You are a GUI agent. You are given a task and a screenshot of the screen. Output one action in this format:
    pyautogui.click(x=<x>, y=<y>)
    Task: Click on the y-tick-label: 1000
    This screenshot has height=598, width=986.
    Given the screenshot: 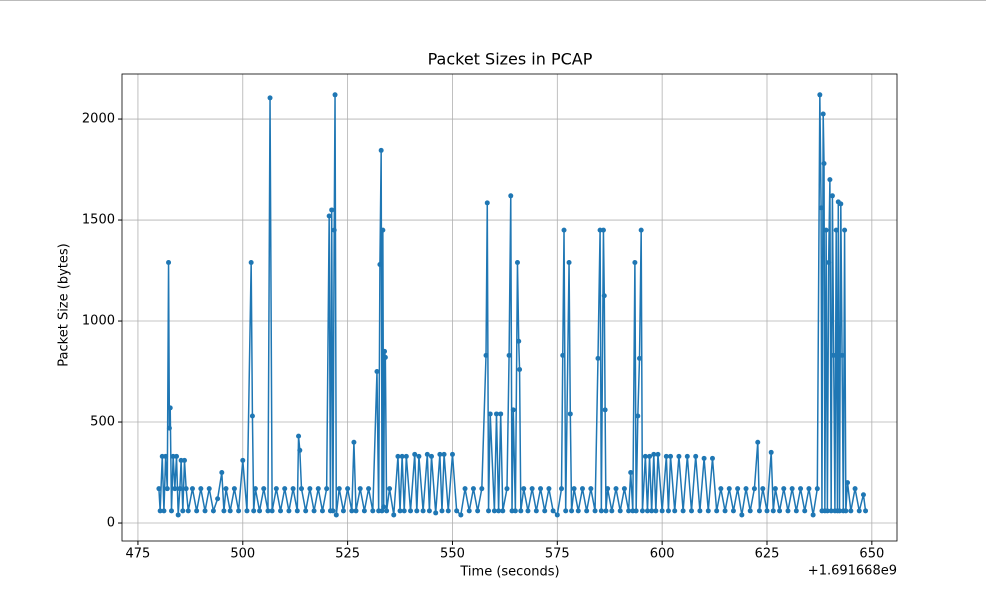 What is the action you would take?
    pyautogui.click(x=98, y=321)
    